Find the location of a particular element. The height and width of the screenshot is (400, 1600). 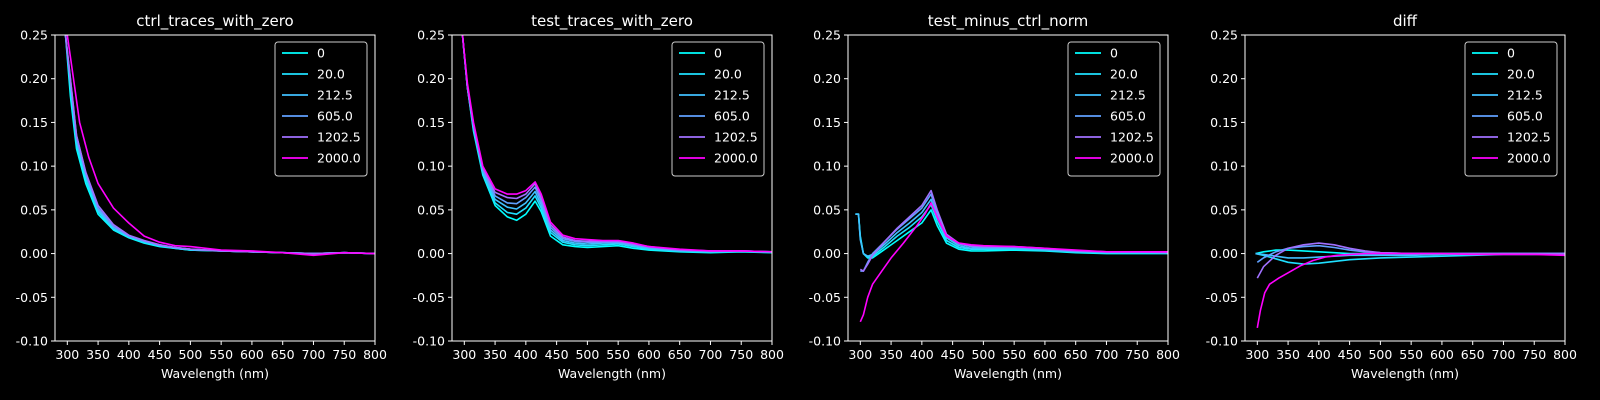

series-line-605.0 is located at coordinates (1014, 232).